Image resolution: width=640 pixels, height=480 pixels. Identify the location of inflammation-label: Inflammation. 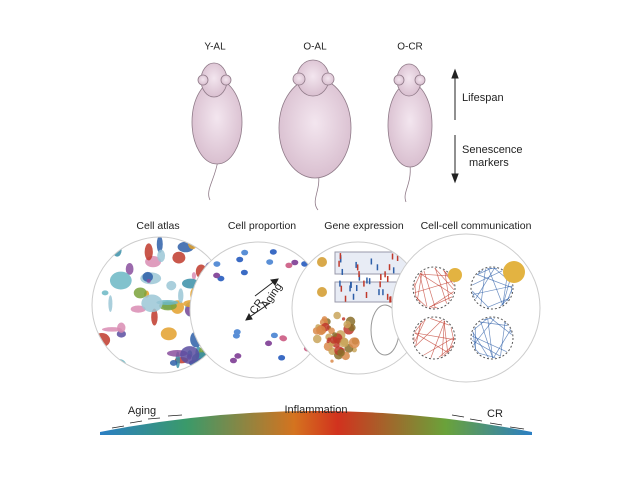
(316, 410).